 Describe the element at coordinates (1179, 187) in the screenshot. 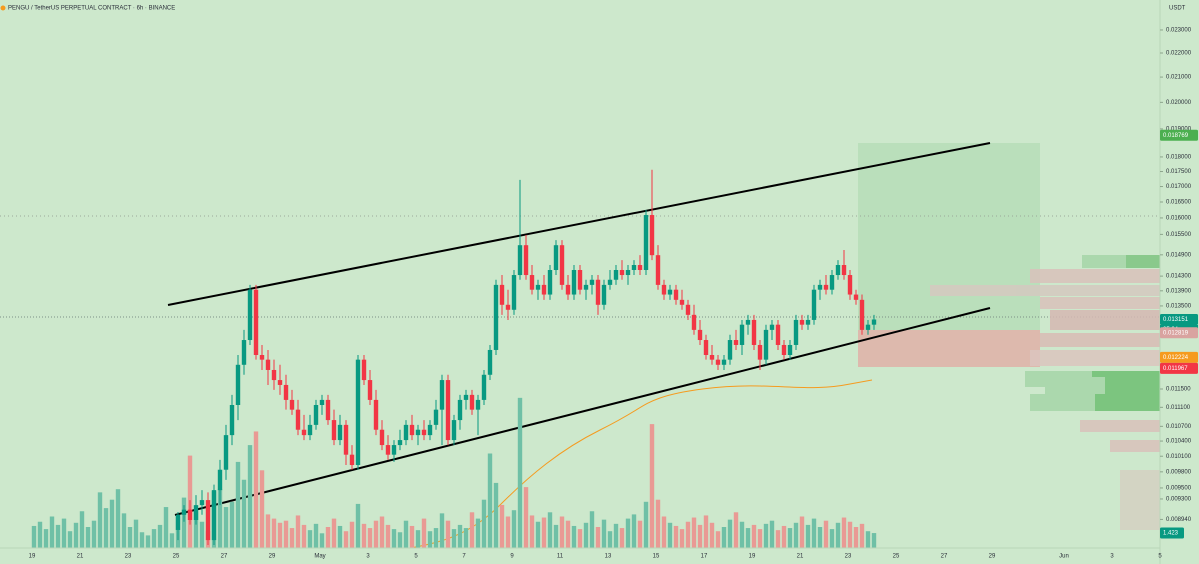

I see `y-tick-label: 0.017000` at that location.